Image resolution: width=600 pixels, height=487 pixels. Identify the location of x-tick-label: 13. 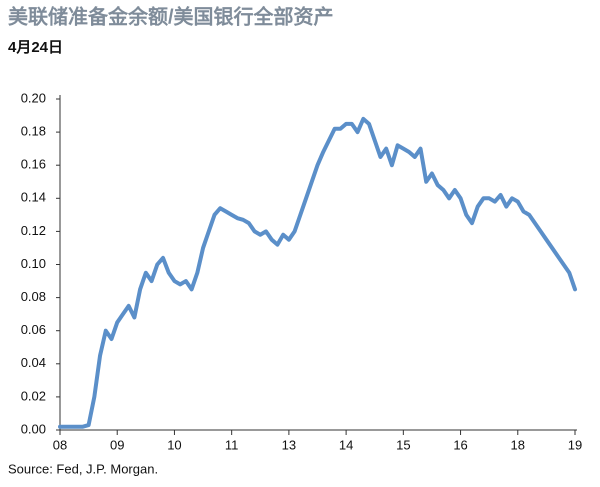
(289, 444).